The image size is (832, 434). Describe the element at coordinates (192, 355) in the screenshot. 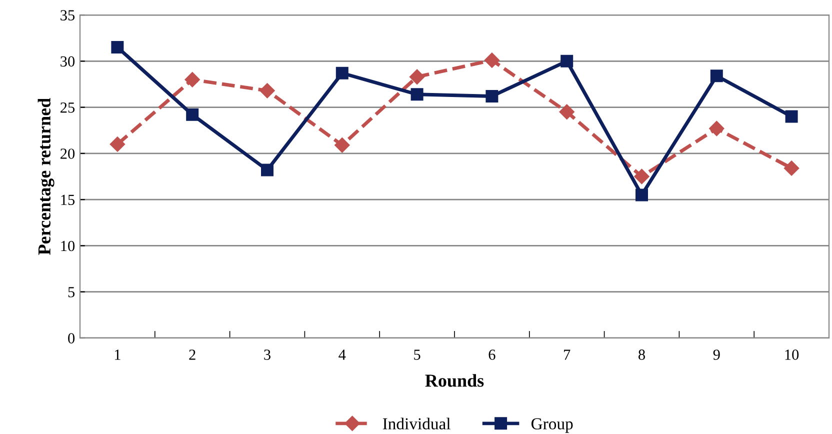

I see `x-tick-label: 2` at that location.